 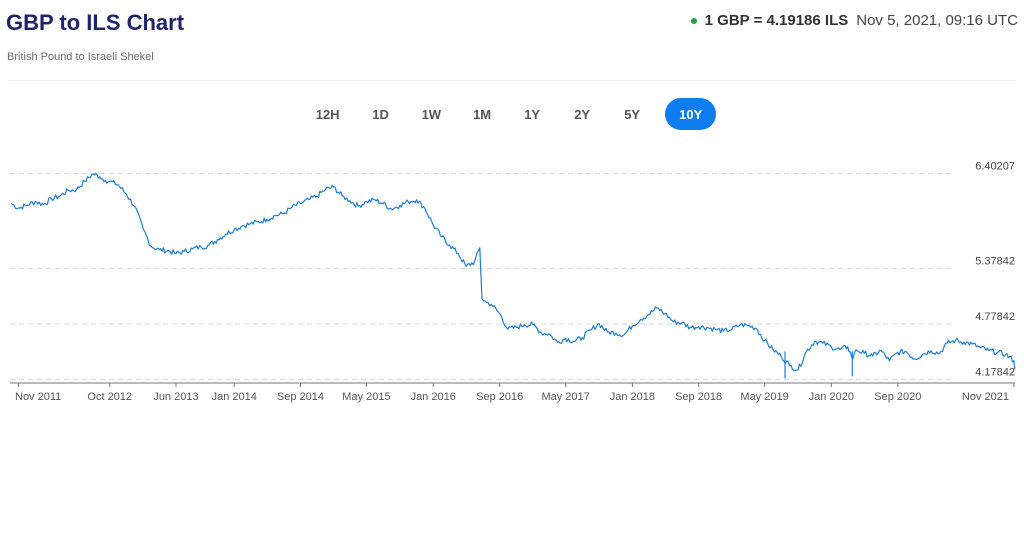 What do you see at coordinates (328, 114) in the screenshot?
I see `tab-12h: 12H` at bounding box center [328, 114].